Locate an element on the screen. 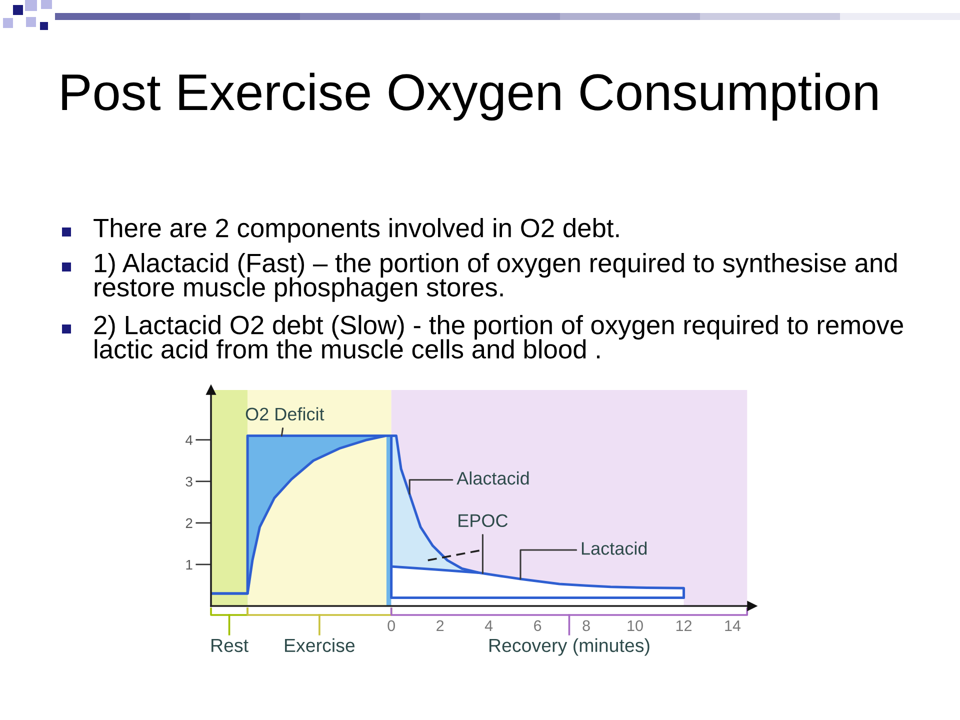 This screenshot has height=720, width=960. x-tick-label: 6 is located at coordinates (538, 626).